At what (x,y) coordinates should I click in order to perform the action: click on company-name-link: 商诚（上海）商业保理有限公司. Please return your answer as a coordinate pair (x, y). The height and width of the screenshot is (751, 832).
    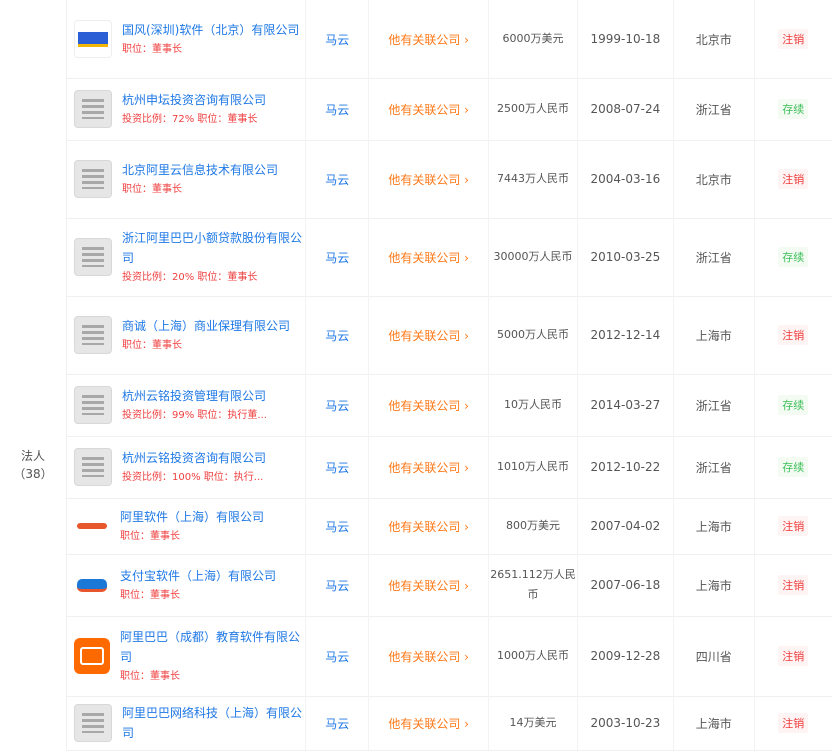
    Looking at the image, I should click on (206, 326).